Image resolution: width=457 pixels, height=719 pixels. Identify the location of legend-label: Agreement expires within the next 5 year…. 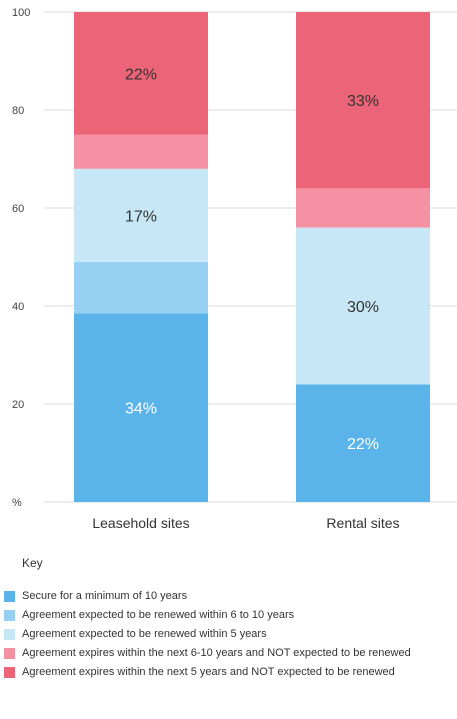
(208, 672).